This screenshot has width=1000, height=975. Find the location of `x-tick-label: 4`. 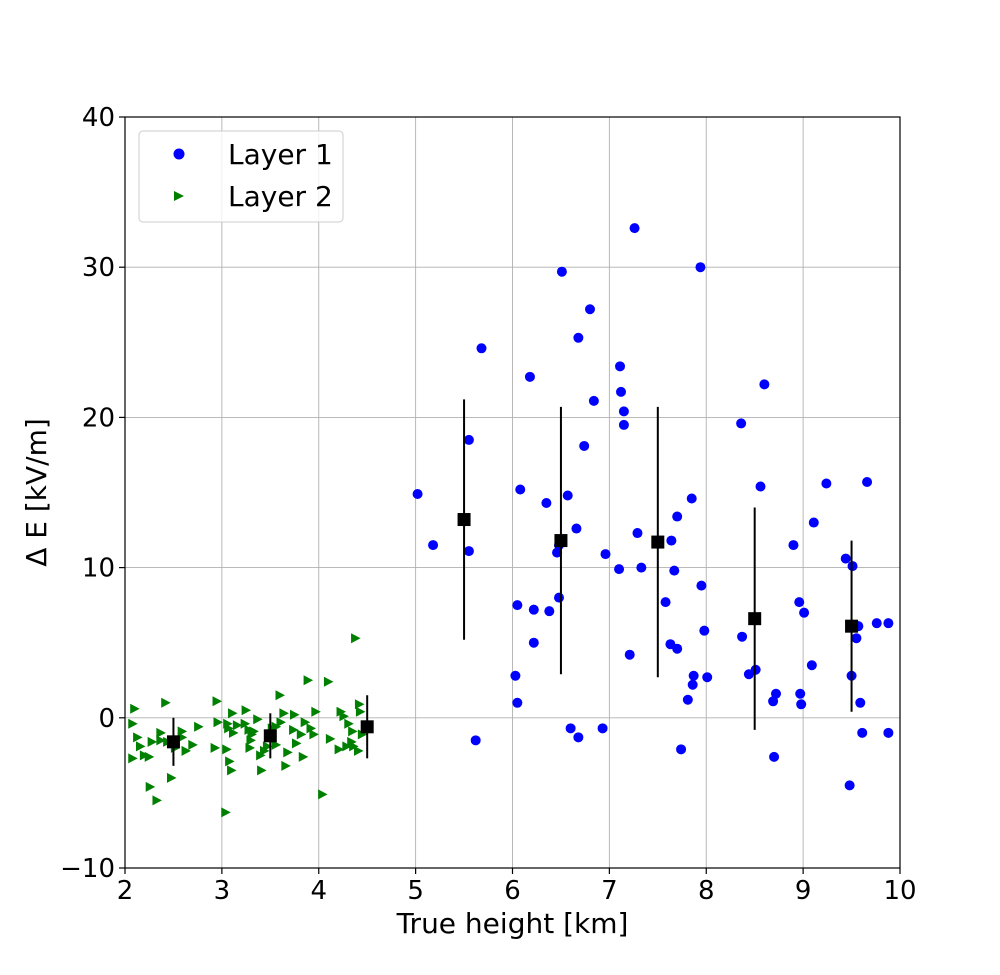

x-tick-label: 4 is located at coordinates (318, 891).